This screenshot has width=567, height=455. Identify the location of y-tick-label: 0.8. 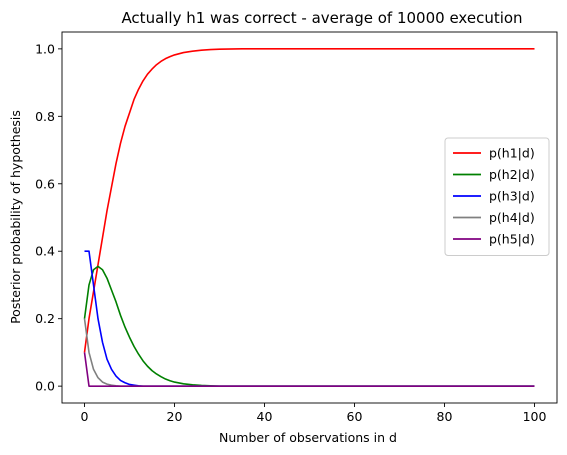
(45, 116).